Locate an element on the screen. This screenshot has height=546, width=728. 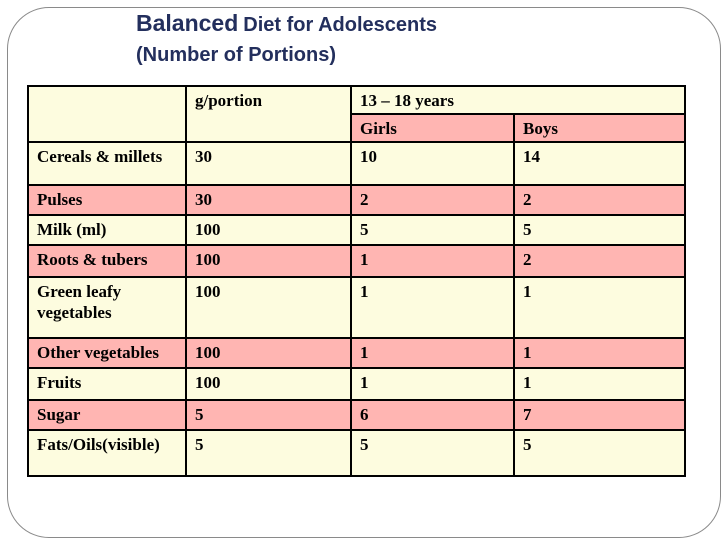
header-girls: Girls is located at coordinates (432, 128).